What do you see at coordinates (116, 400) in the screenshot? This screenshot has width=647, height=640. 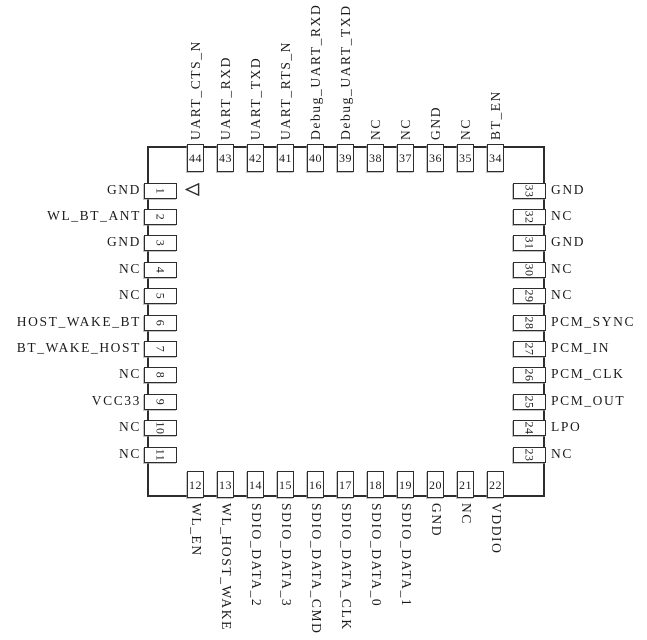 I see `pin-9-label: VCC33` at bounding box center [116, 400].